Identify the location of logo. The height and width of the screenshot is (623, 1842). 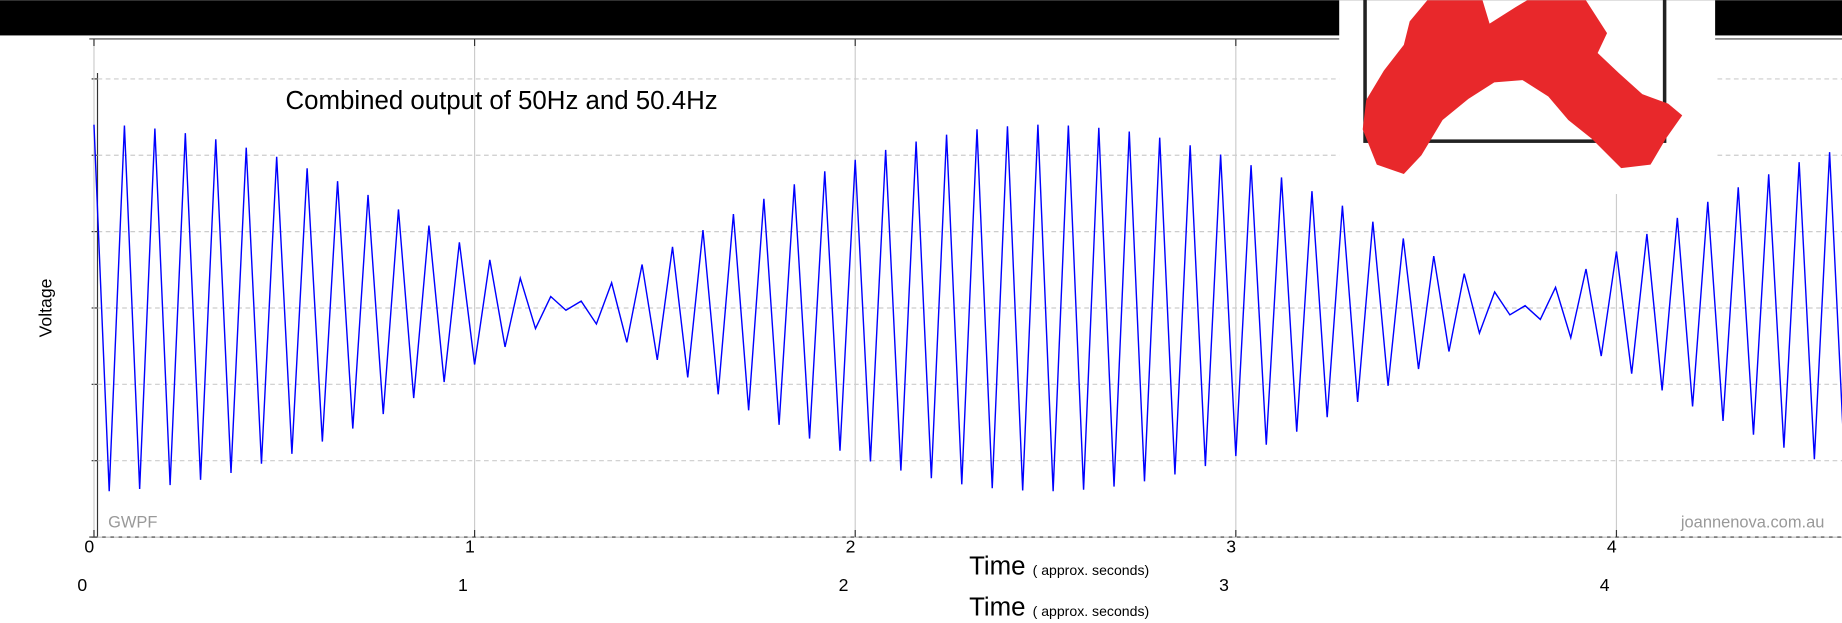
(1527, 97).